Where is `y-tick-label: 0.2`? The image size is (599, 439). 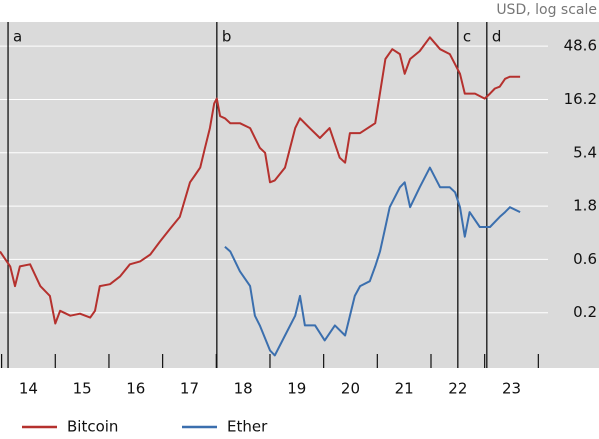 y-tick-label: 0.2 is located at coordinates (585, 312).